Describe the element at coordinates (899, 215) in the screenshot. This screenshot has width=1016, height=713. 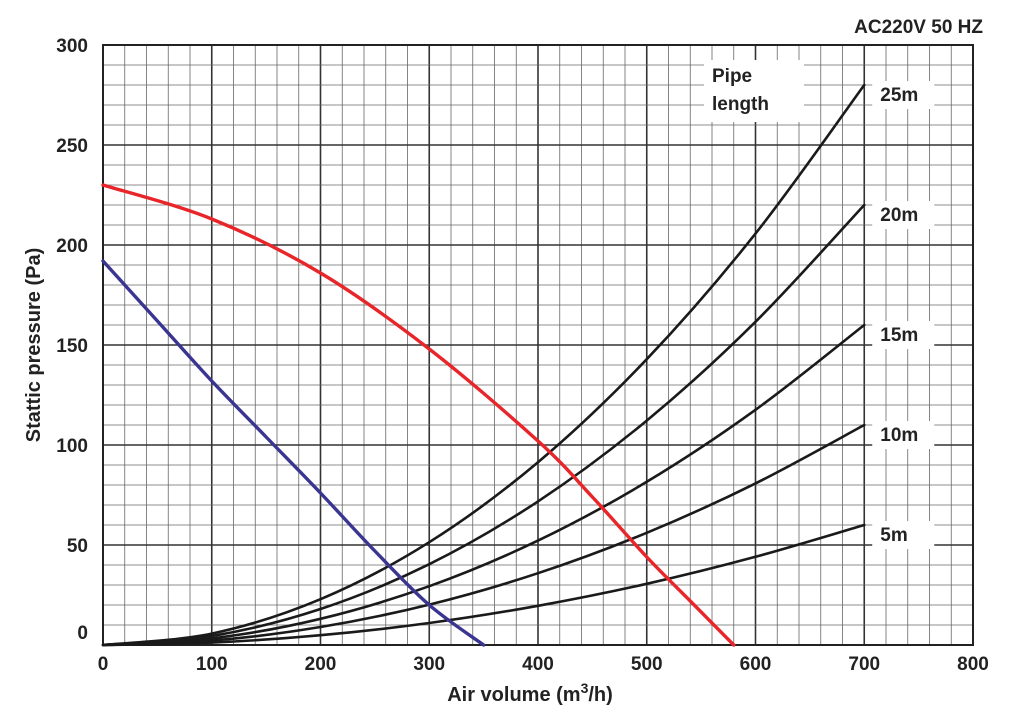
I see `series-label-20m: 20m` at that location.